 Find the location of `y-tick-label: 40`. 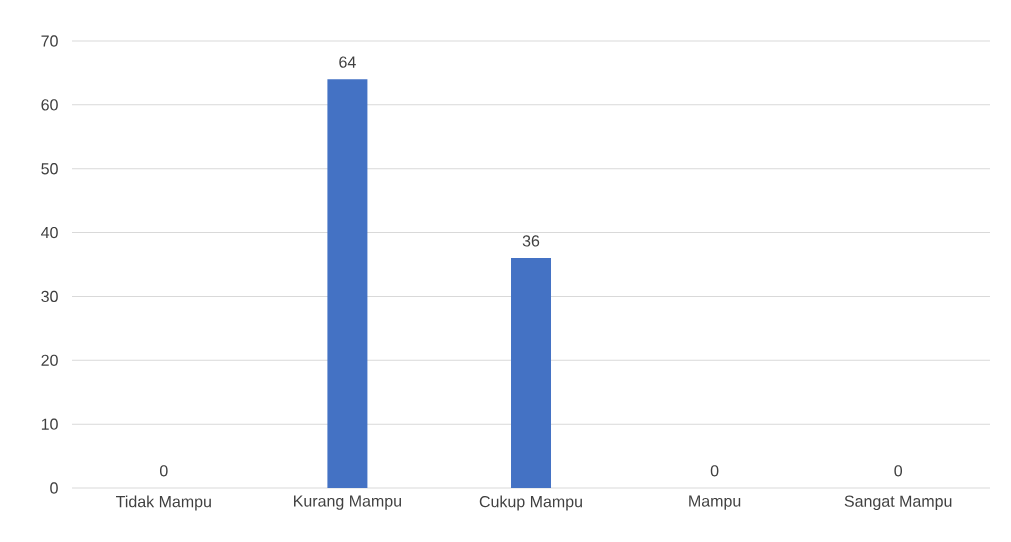

y-tick-label: 40 is located at coordinates (49, 232).